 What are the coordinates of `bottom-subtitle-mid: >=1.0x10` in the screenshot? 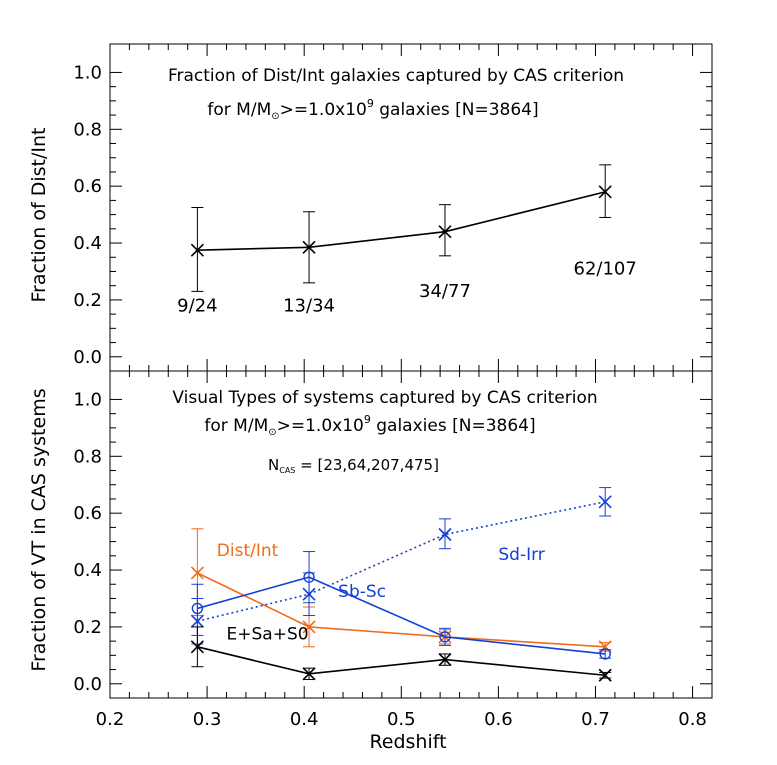 It's located at (320, 426).